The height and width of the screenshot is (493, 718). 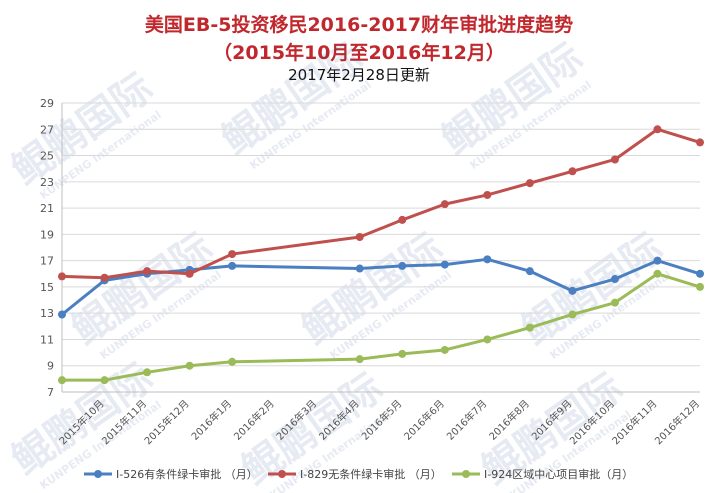 What do you see at coordinates (47, 261) in the screenshot?
I see `y-tick-label: 17` at bounding box center [47, 261].